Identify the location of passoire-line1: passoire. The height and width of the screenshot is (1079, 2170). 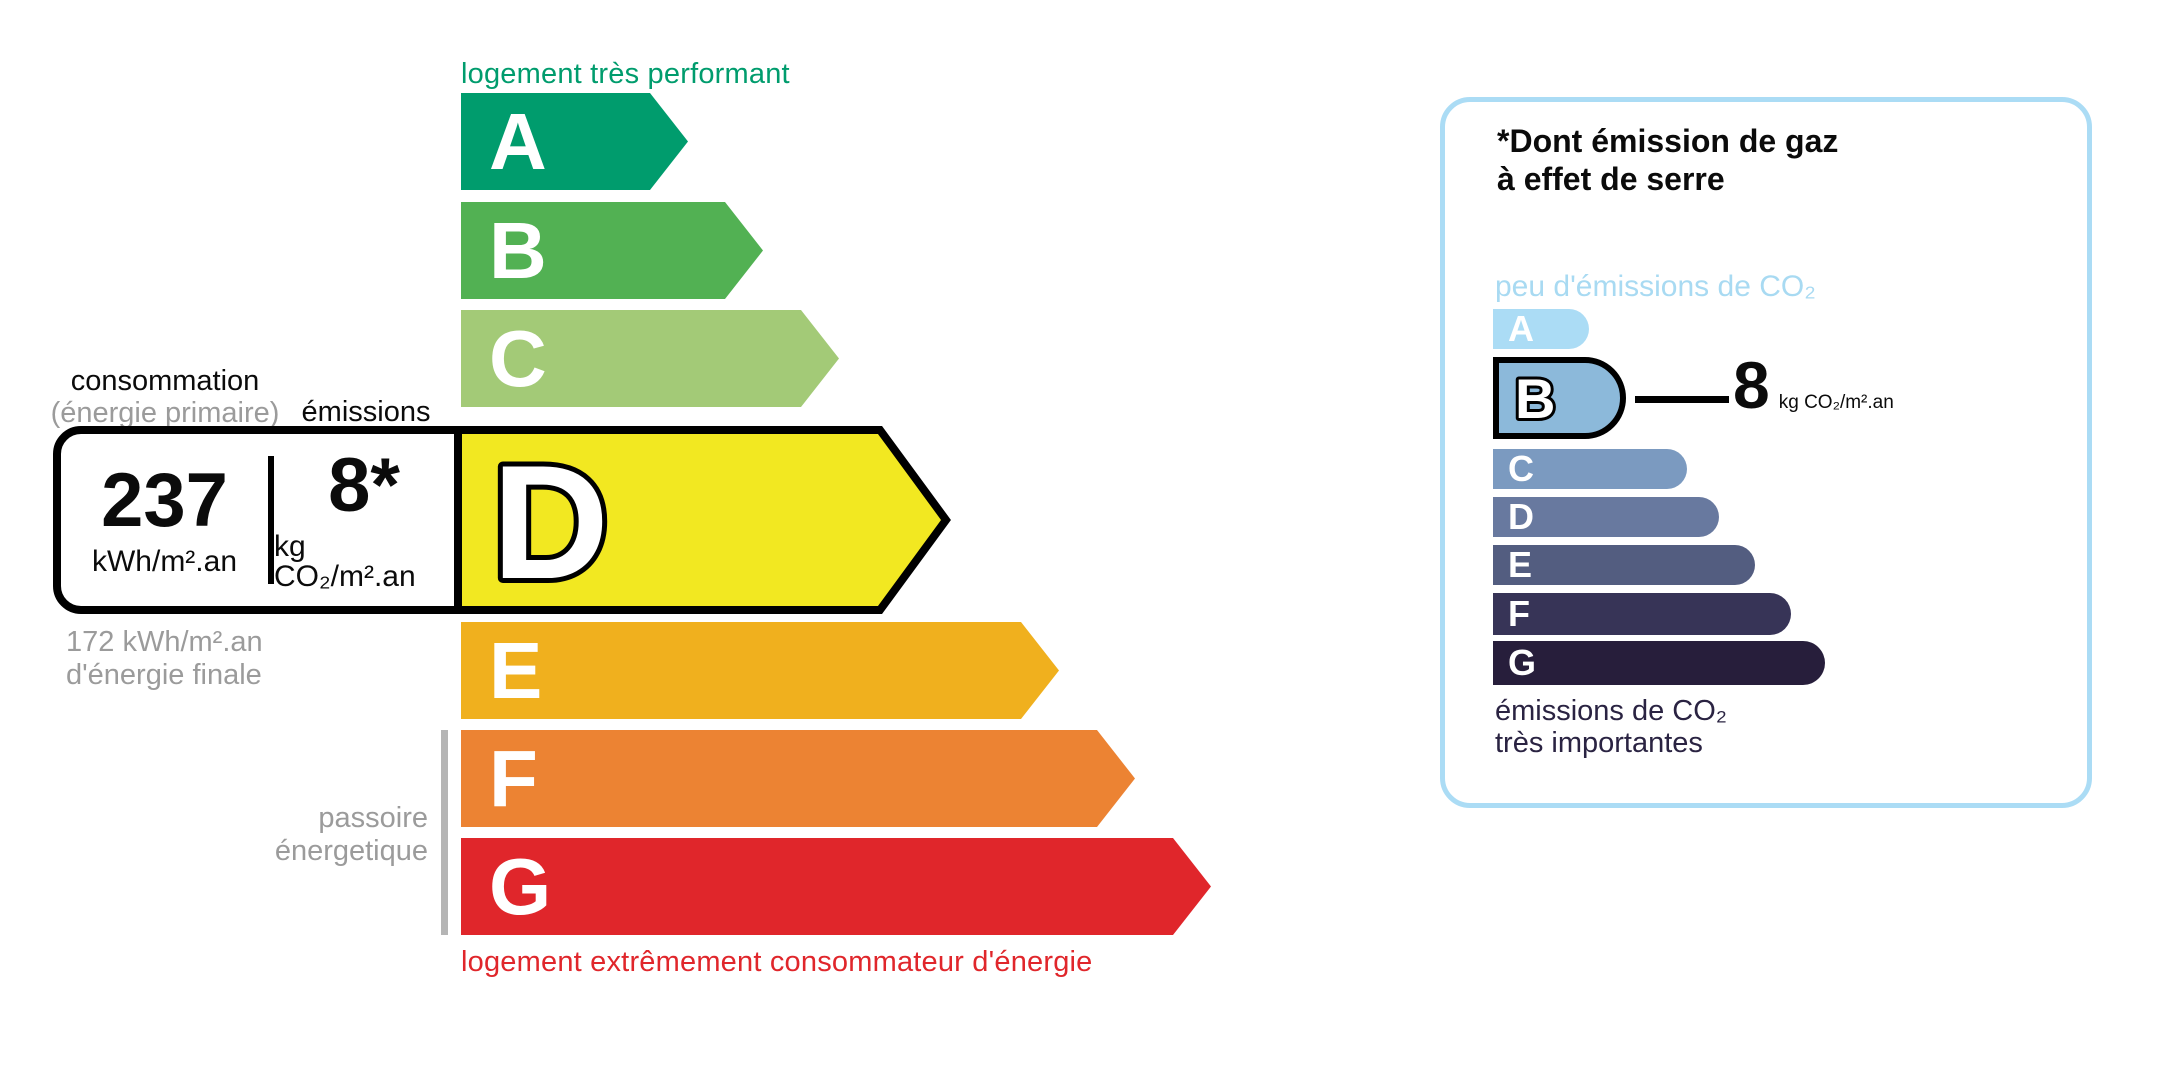
(373, 818).